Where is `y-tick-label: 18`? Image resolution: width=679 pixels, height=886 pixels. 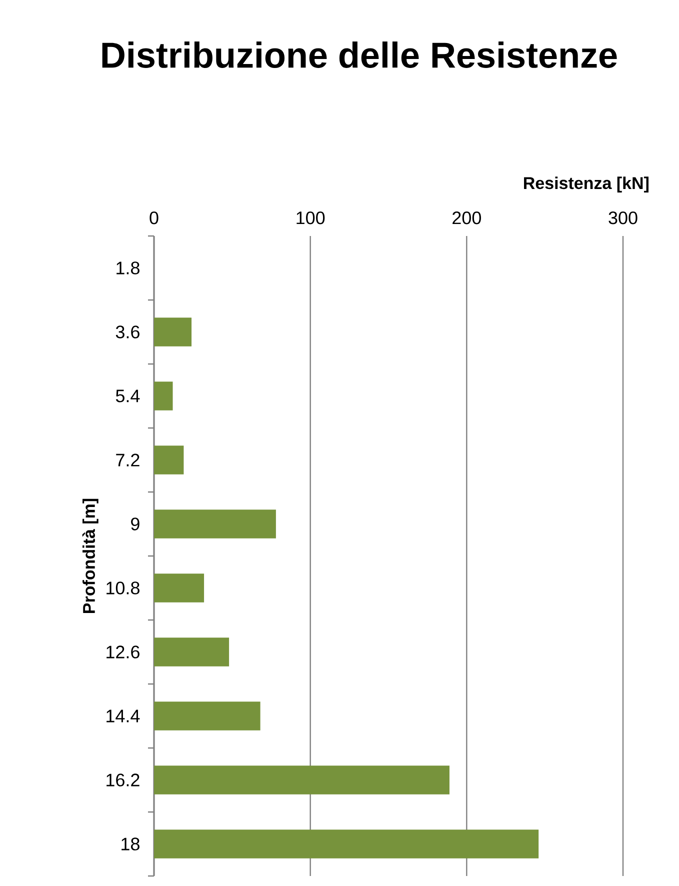 y-tick-label: 18 is located at coordinates (131, 844).